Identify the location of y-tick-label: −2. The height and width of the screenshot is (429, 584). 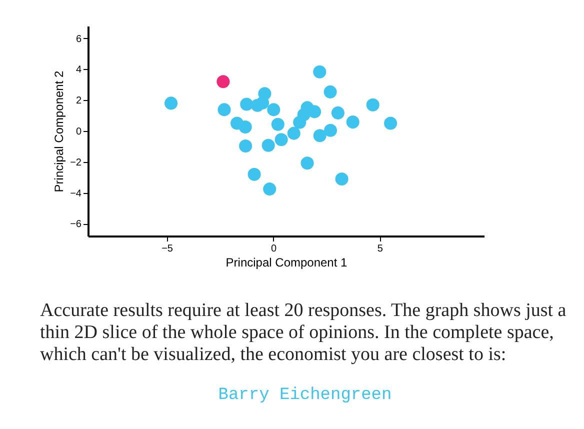
(76, 162).